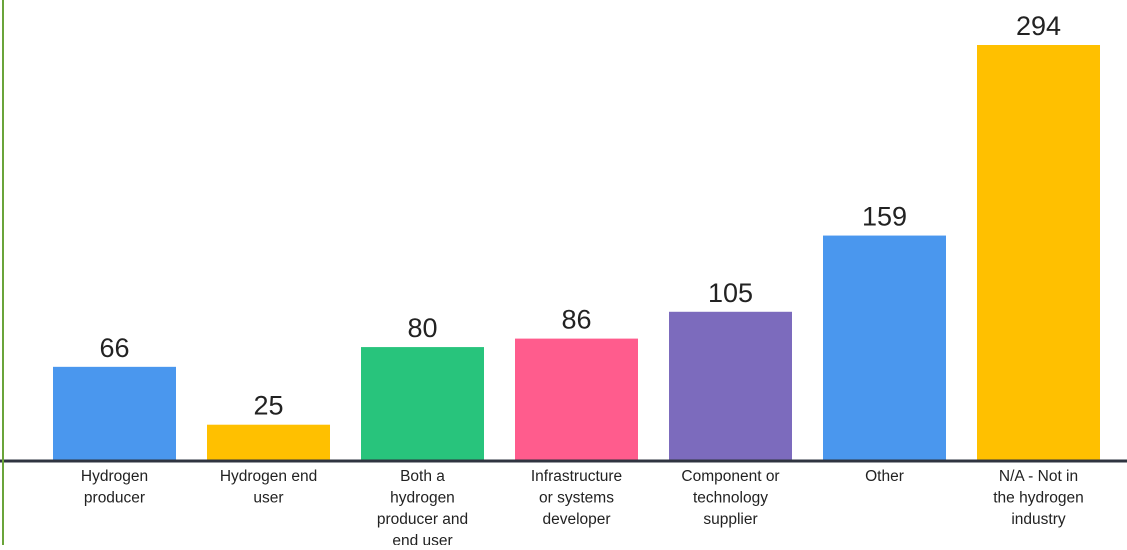  Describe the element at coordinates (422, 519) in the screenshot. I see `category-label-line: producer and` at that location.